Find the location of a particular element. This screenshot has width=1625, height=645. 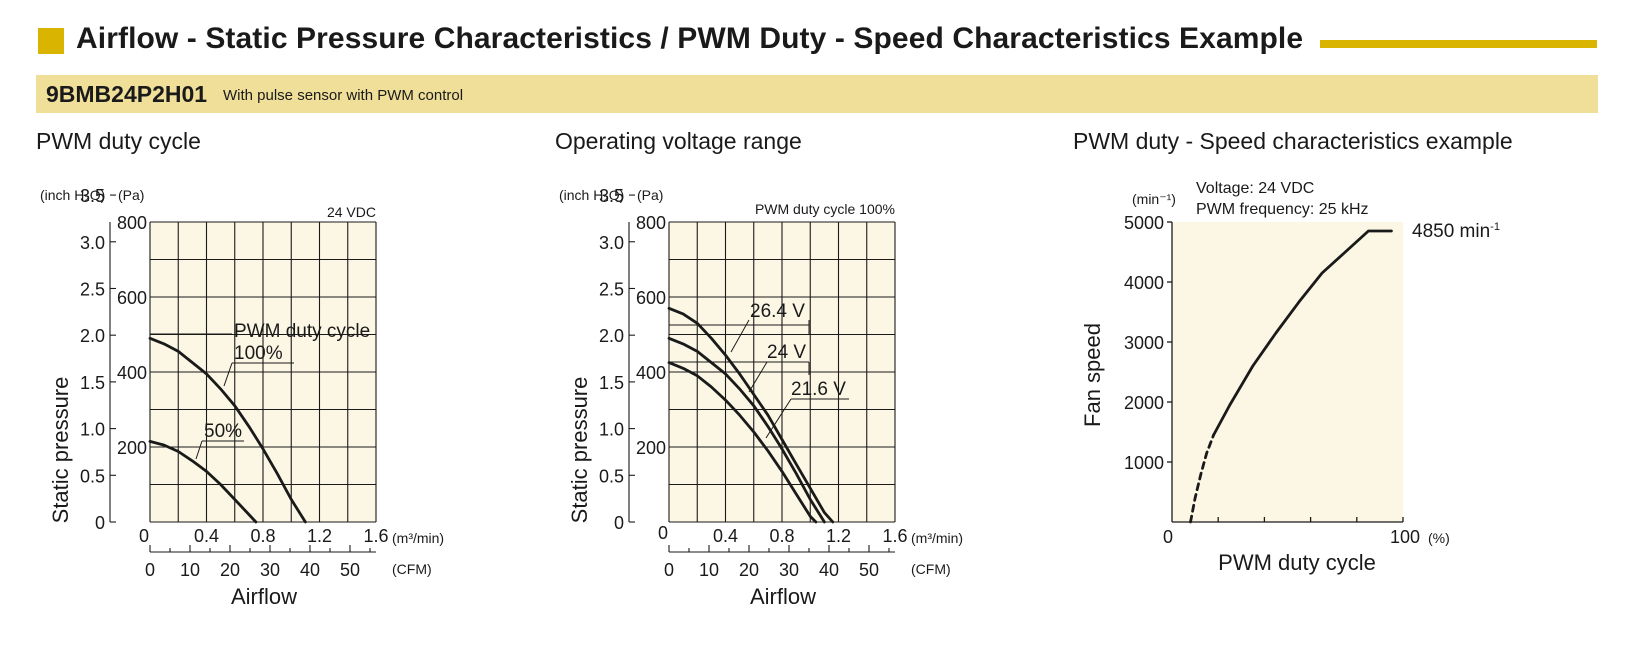

condition-frequency: PWM frequency: 25 kHz is located at coordinates (1282, 209).